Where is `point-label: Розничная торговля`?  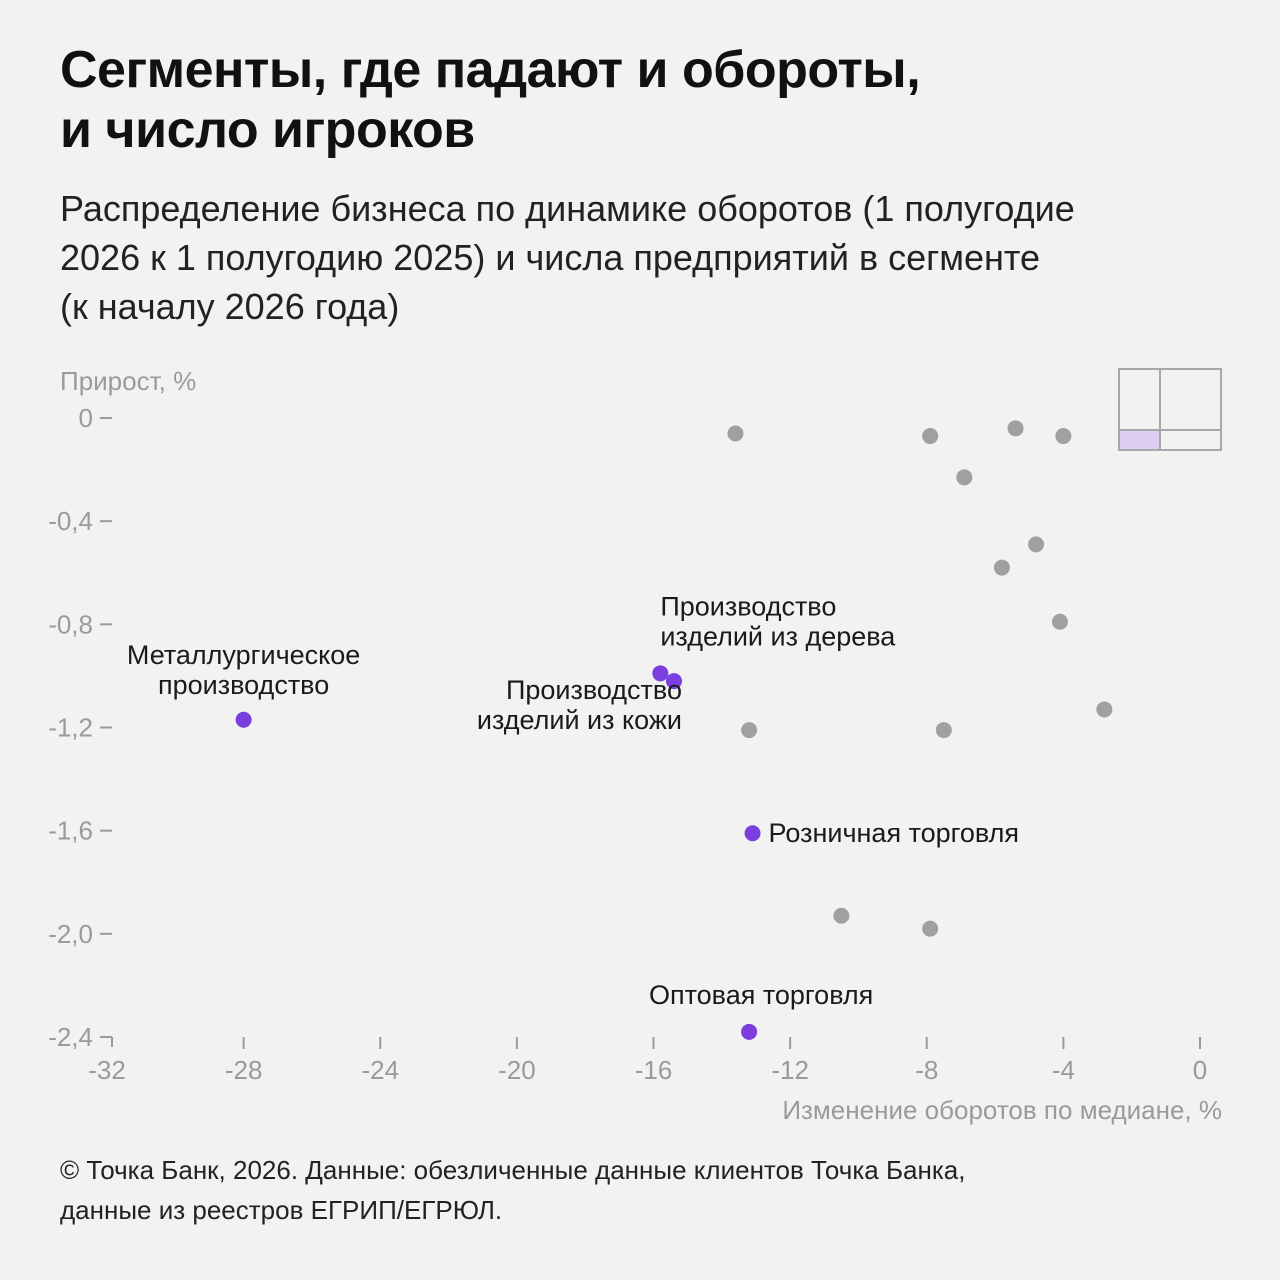
point-label: Розничная торговля is located at coordinates (894, 833).